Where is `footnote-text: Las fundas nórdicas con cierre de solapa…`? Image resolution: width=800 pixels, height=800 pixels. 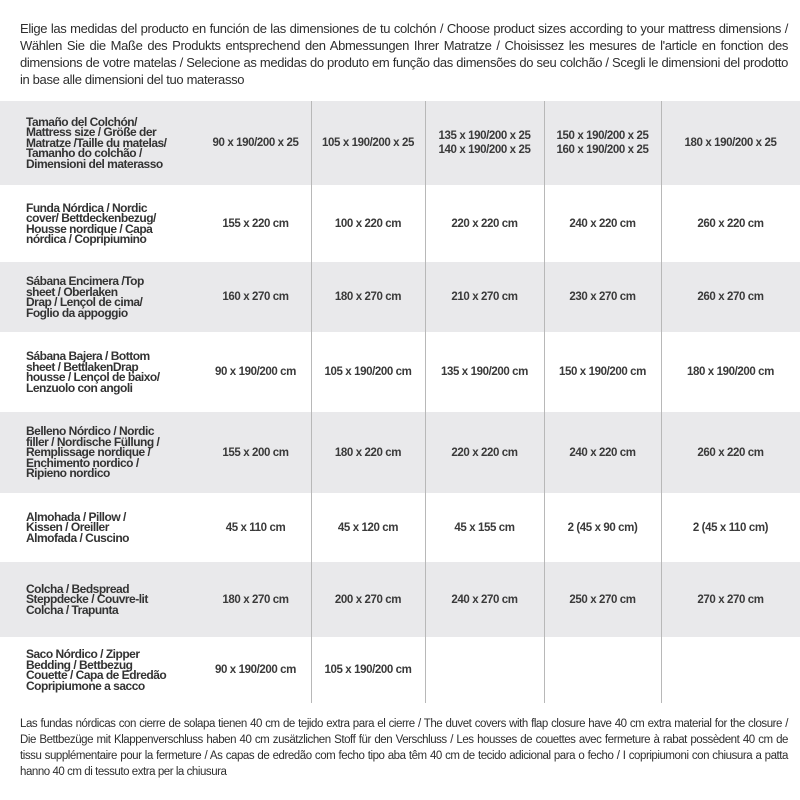 footnote-text: Las fundas nórdicas con cierre de solapa… is located at coordinates (404, 748).